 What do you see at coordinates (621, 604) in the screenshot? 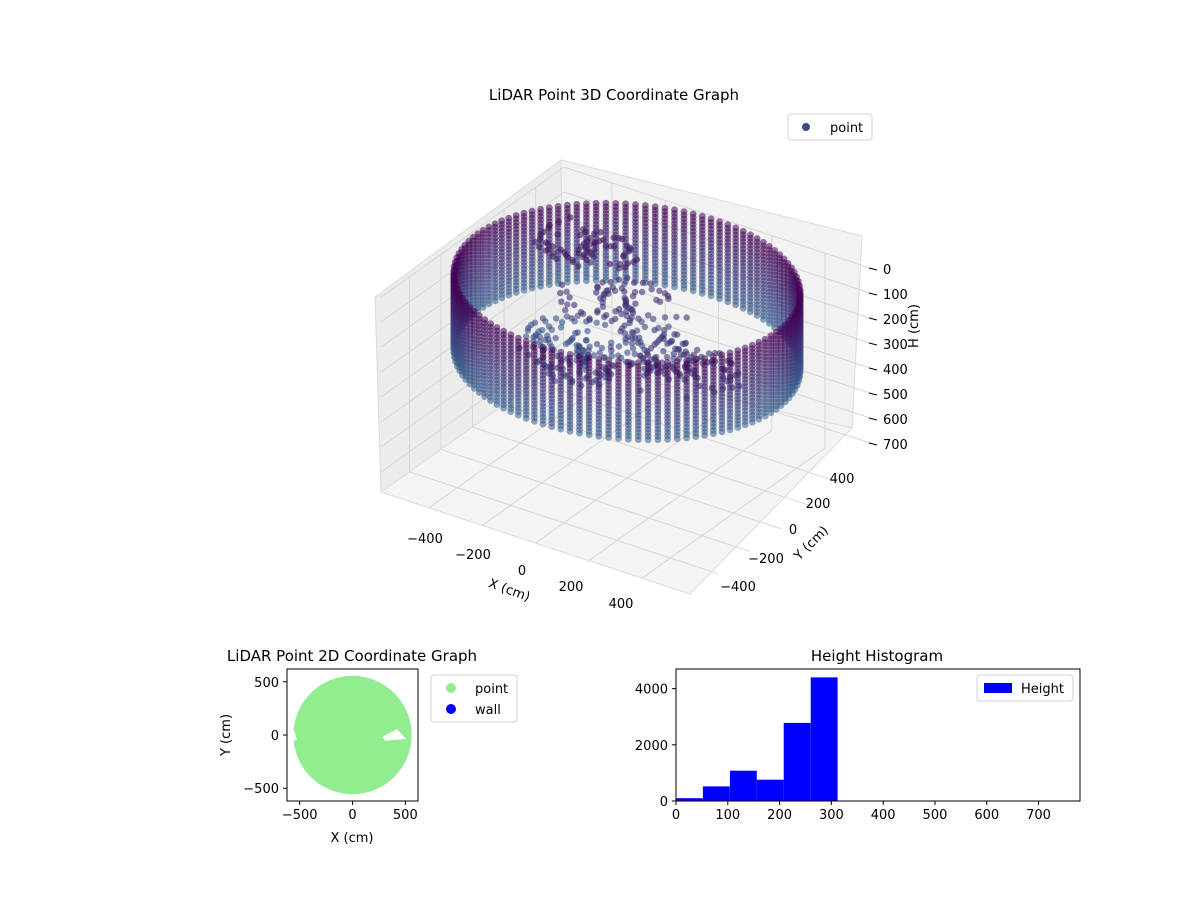
I see `3d-x-tick: 400` at bounding box center [621, 604].